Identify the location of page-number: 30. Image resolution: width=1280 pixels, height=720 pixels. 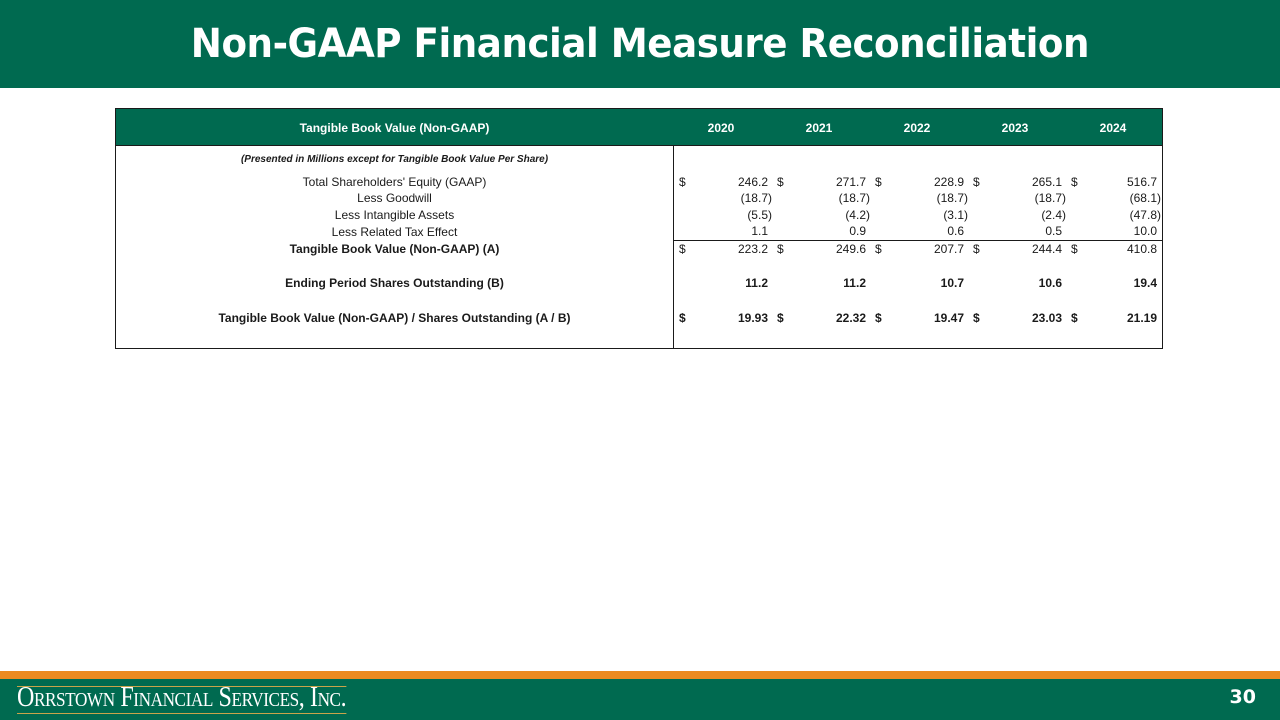
(1242, 697).